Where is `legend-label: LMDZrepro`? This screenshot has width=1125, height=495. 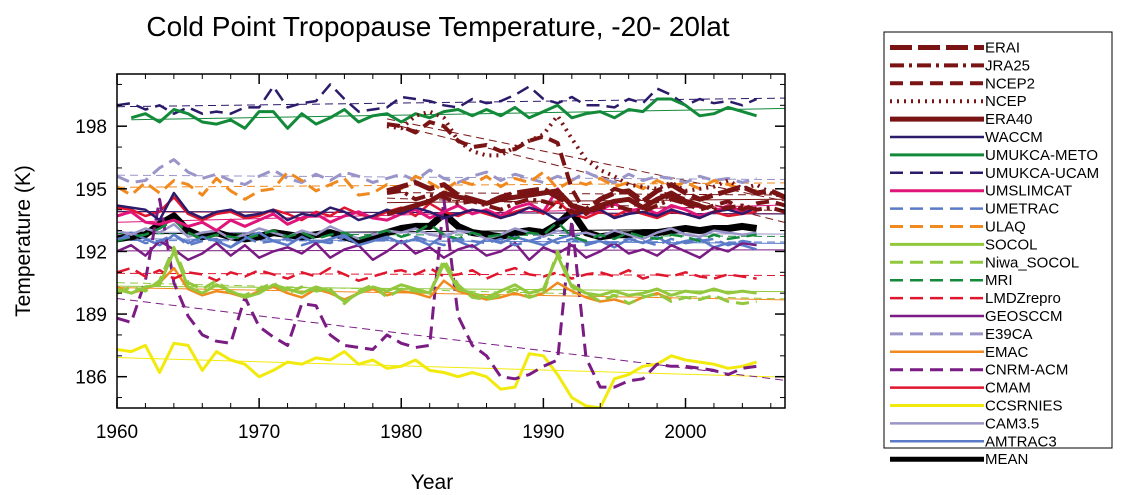
legend-label: LMDZrepro is located at coordinates (1023, 298).